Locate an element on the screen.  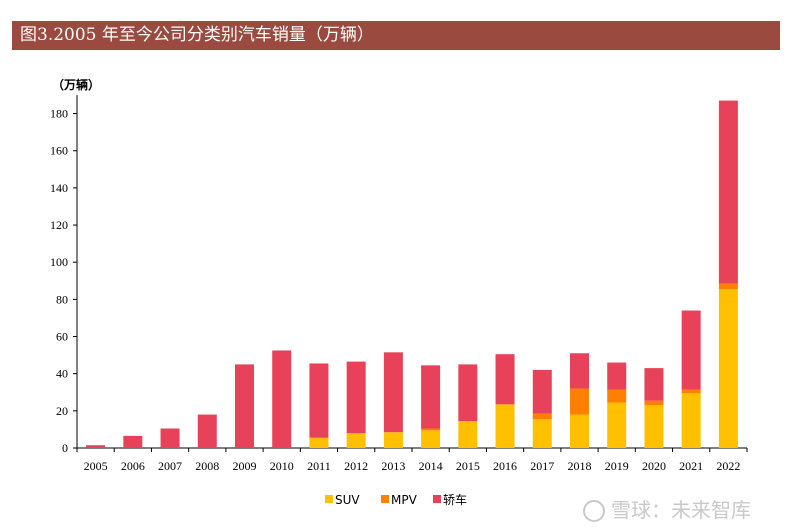
bar-轿车-2014 is located at coordinates (431, 397).